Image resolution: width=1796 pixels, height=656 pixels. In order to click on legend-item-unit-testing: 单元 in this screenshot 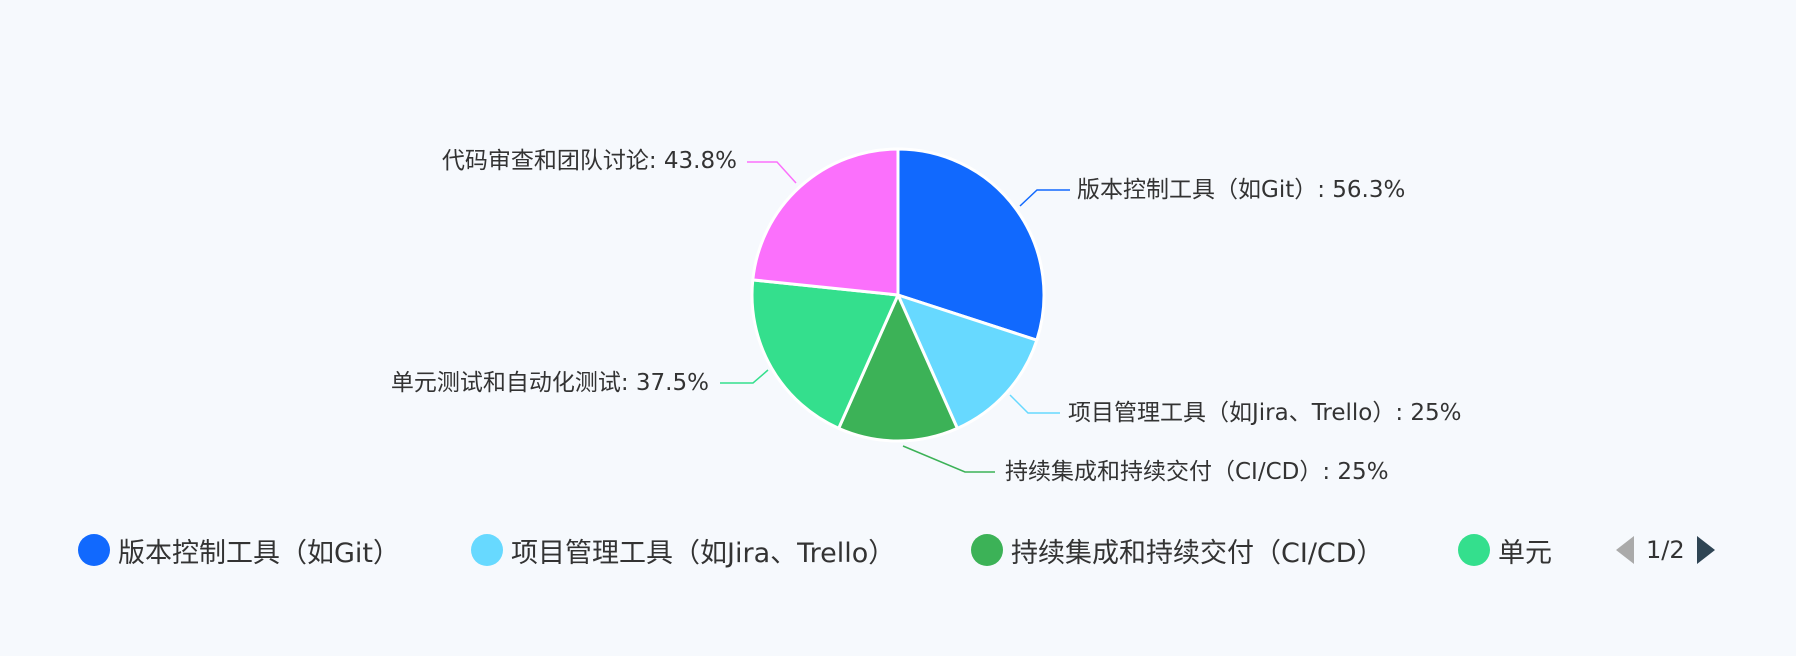, I will do `click(1505, 550)`.